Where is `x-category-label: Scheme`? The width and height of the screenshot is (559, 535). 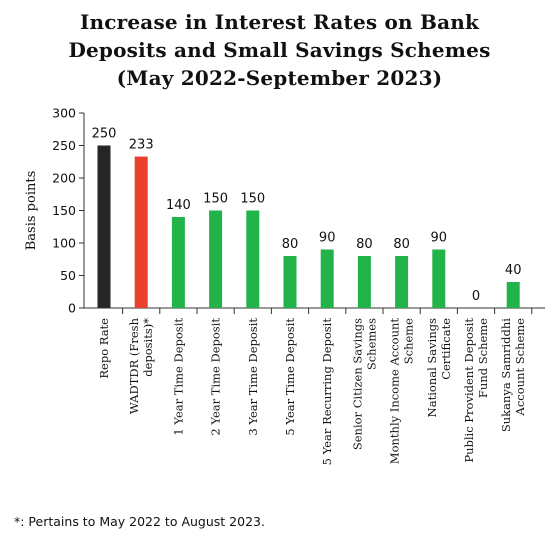 x-category-label: Scheme is located at coordinates (409, 341).